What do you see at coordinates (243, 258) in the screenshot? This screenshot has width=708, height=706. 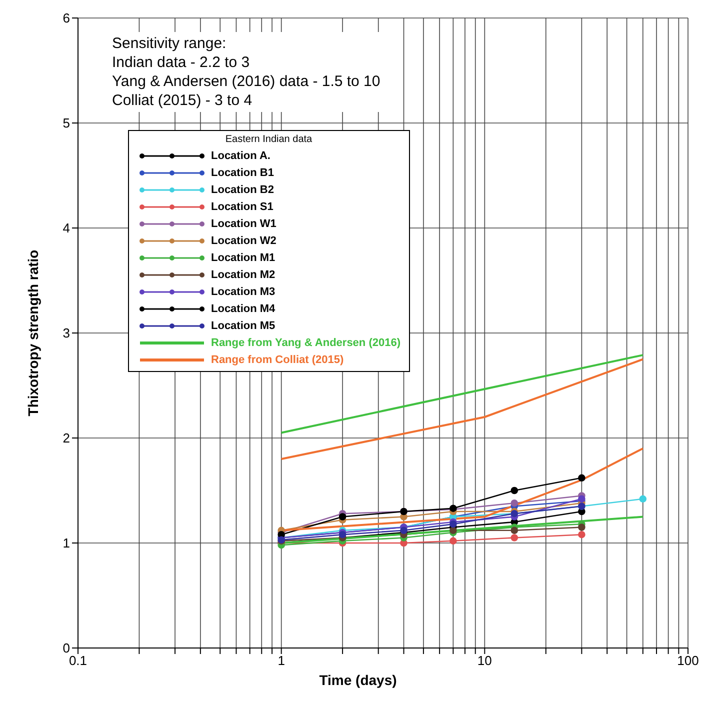 I see `legend-label: Location M1` at bounding box center [243, 258].